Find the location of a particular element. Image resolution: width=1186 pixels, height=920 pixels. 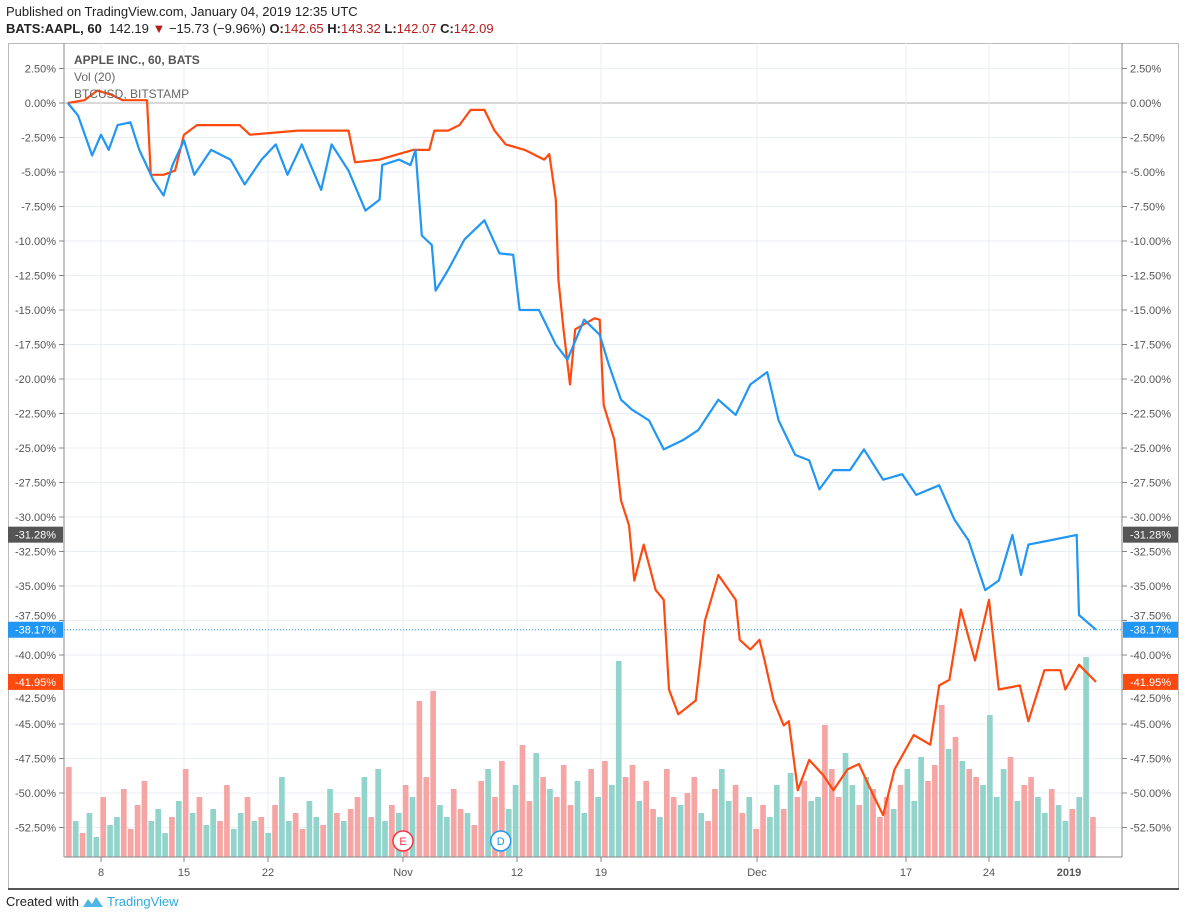

y-axis-label-right: -15.00% is located at coordinates (1150, 311).